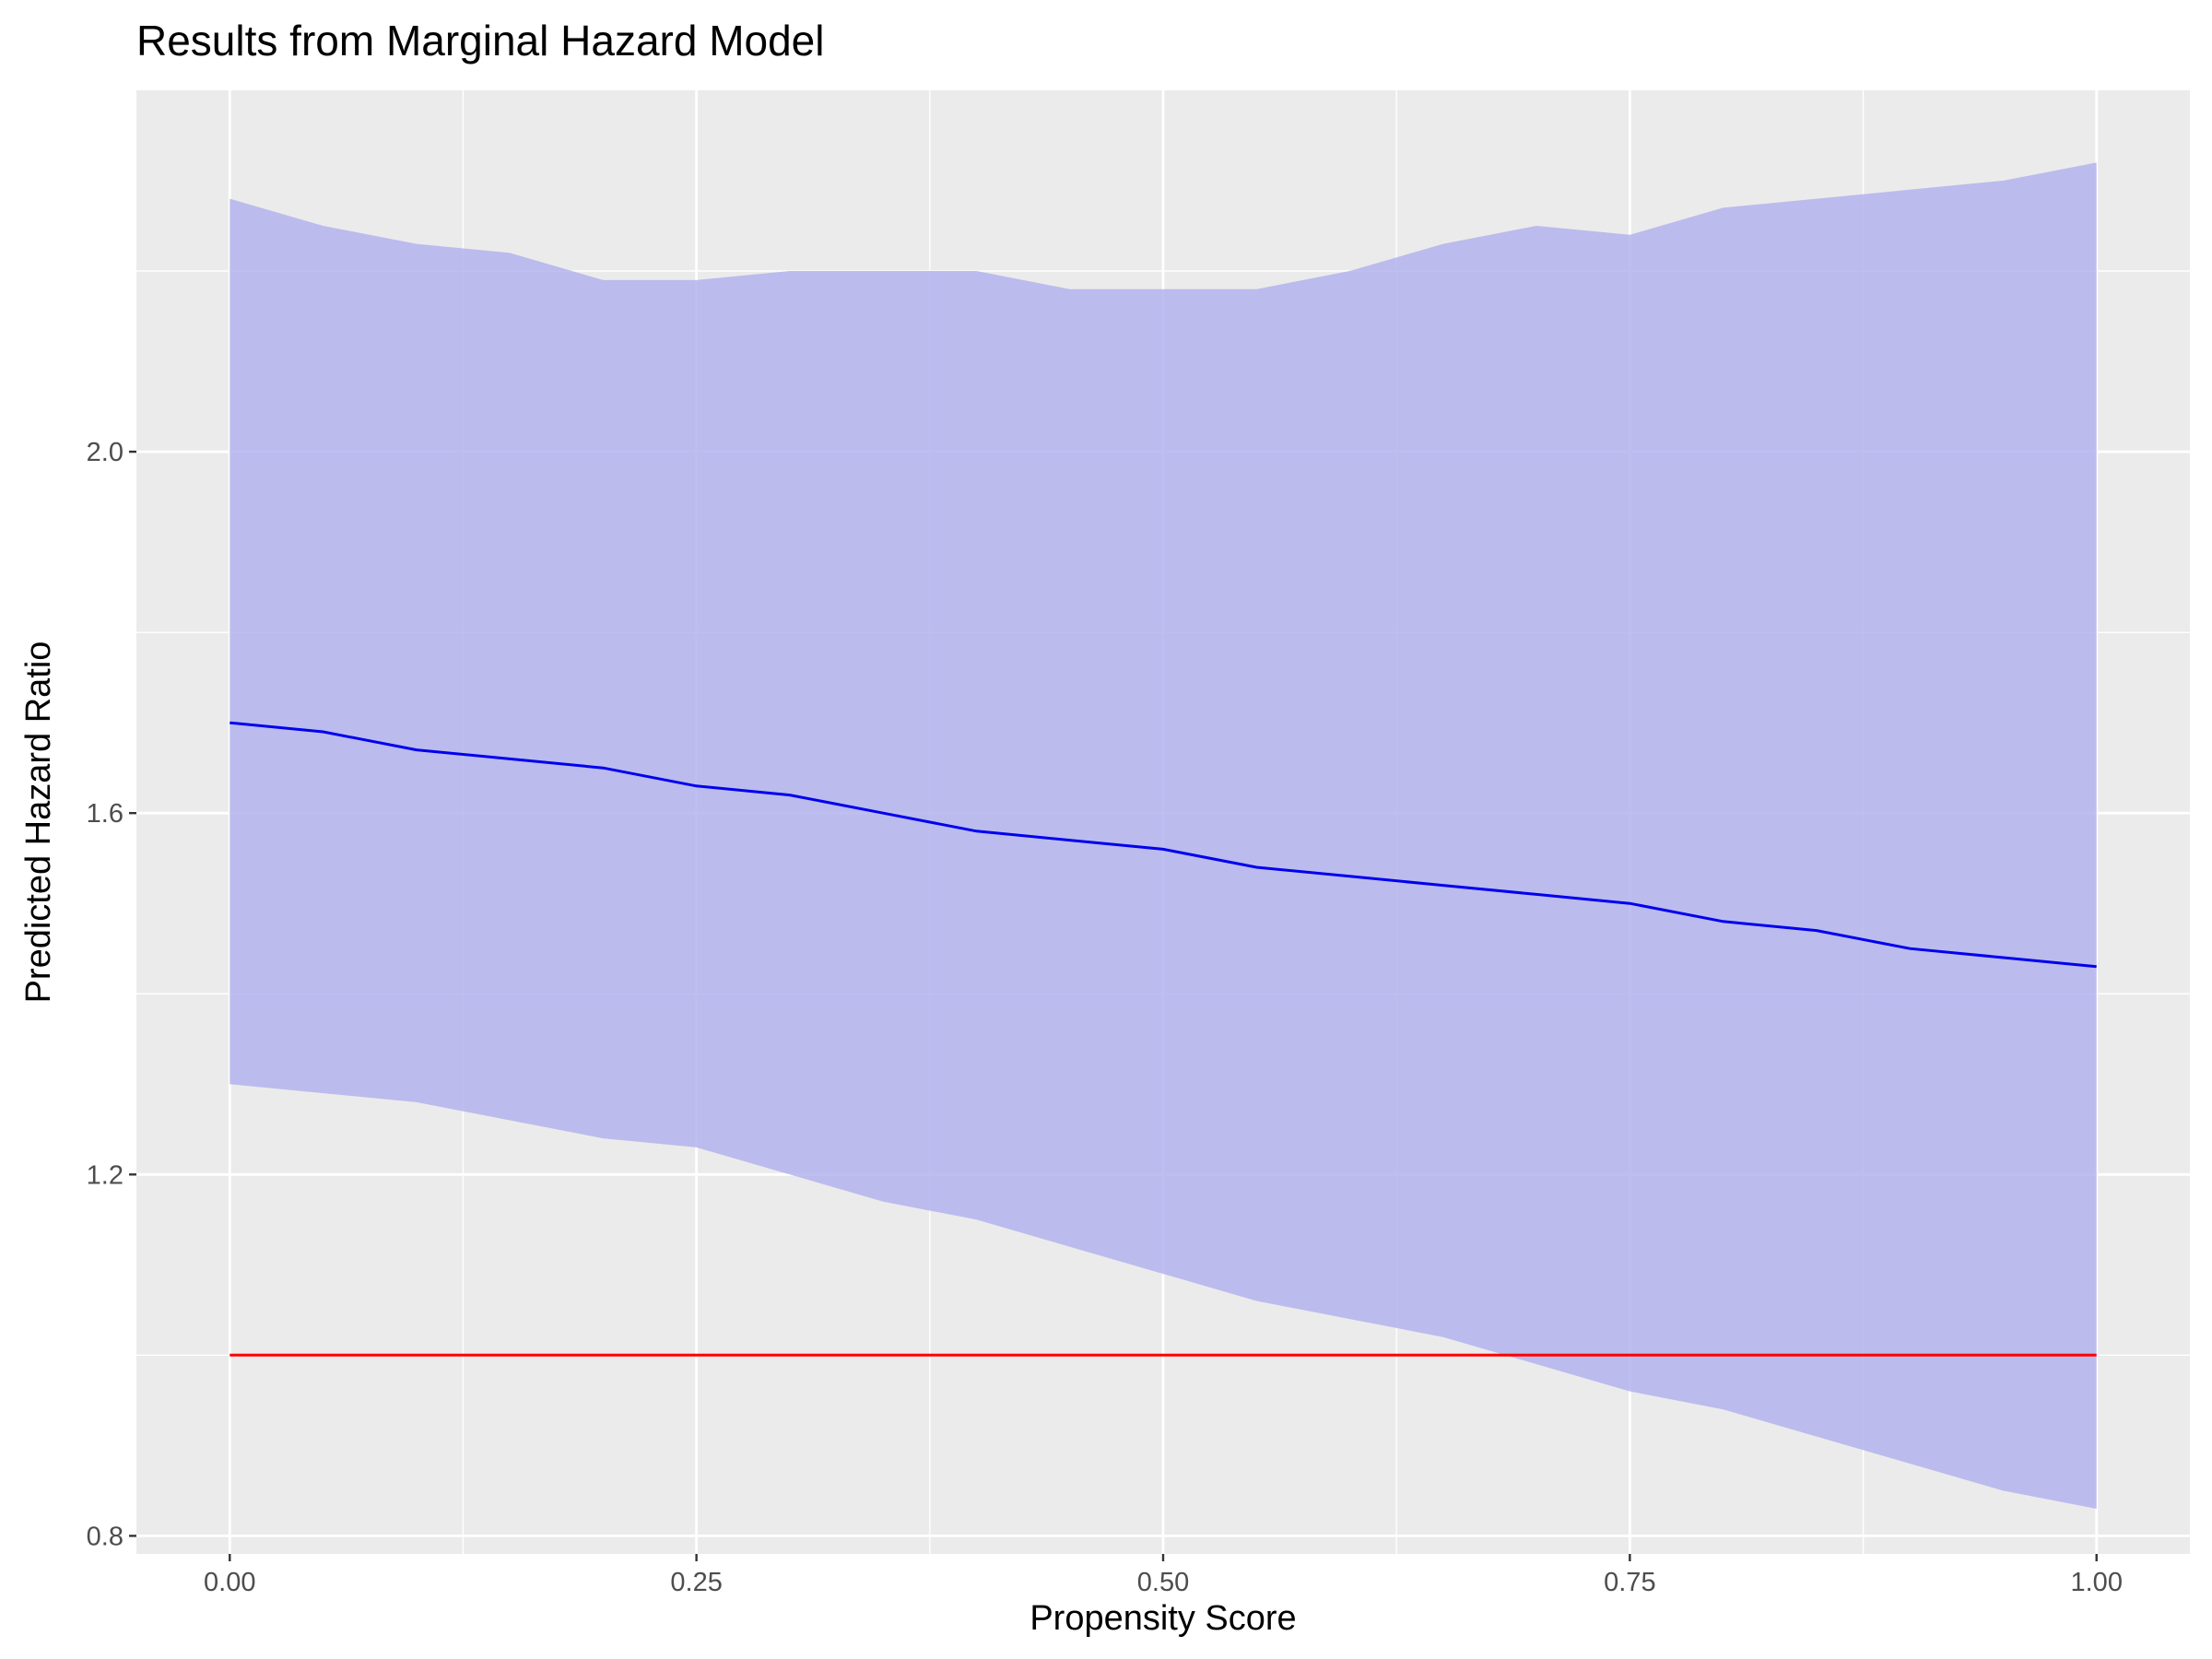 This screenshot has width=2212, height=1659. I want to click on x-tick-label: 1.00, so click(2097, 1582).